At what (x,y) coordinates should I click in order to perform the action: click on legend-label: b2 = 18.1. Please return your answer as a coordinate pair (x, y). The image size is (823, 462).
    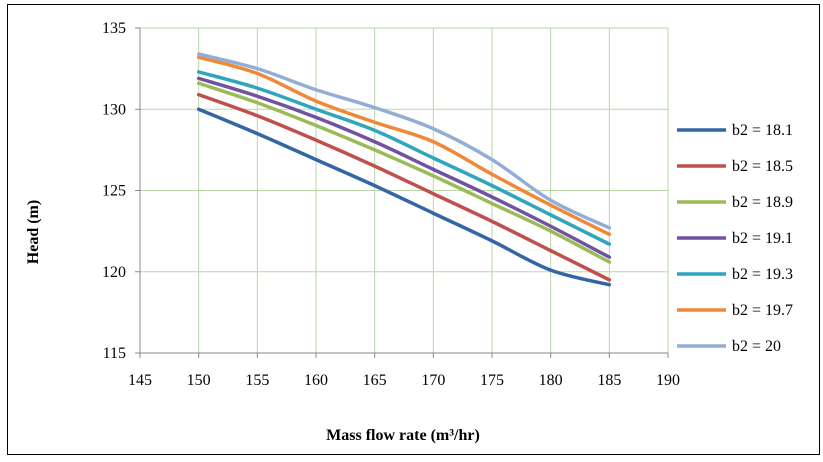
    Looking at the image, I should click on (762, 130).